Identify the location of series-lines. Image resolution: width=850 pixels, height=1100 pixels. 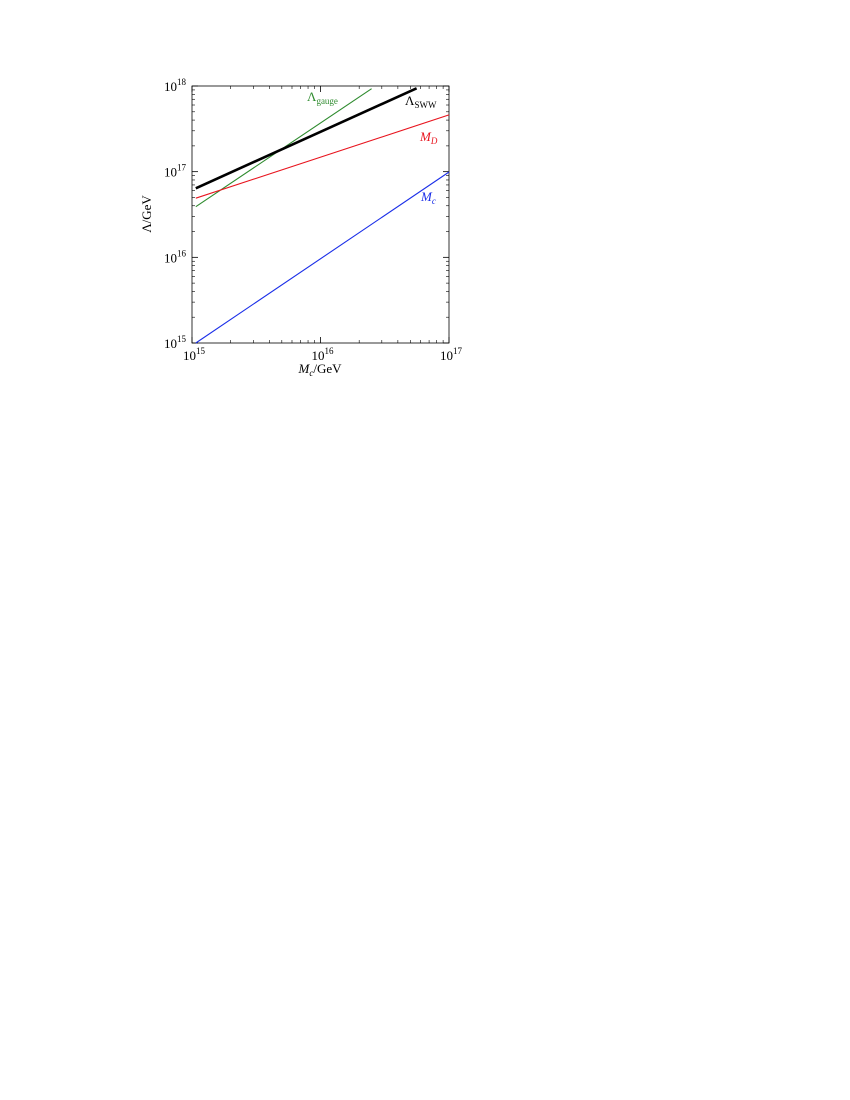
(322, 215).